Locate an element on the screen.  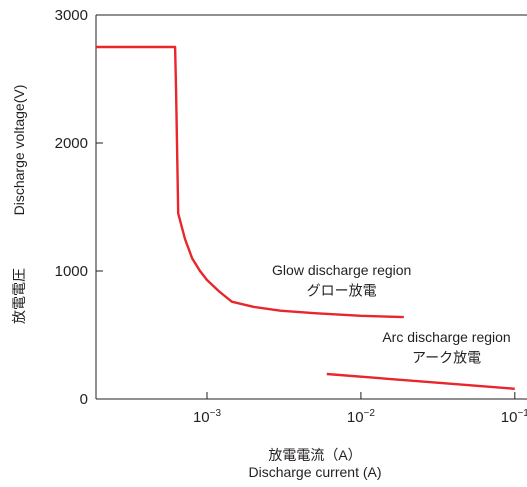
y-tick-label: 3000 is located at coordinates (71, 15).